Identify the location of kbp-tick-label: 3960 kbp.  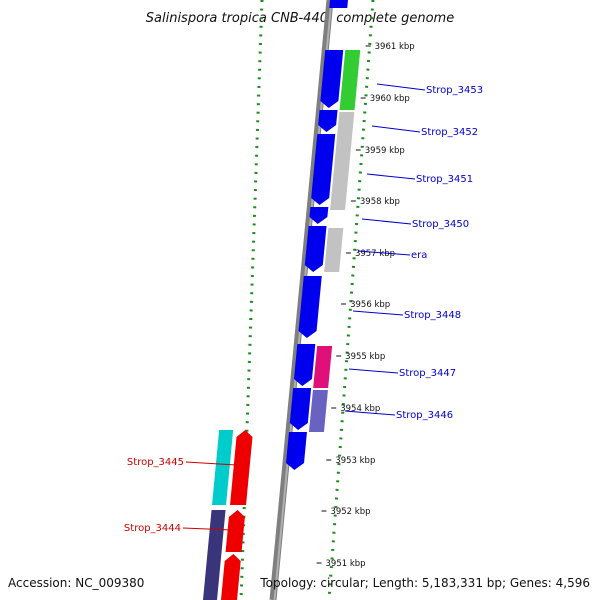
(390, 99).